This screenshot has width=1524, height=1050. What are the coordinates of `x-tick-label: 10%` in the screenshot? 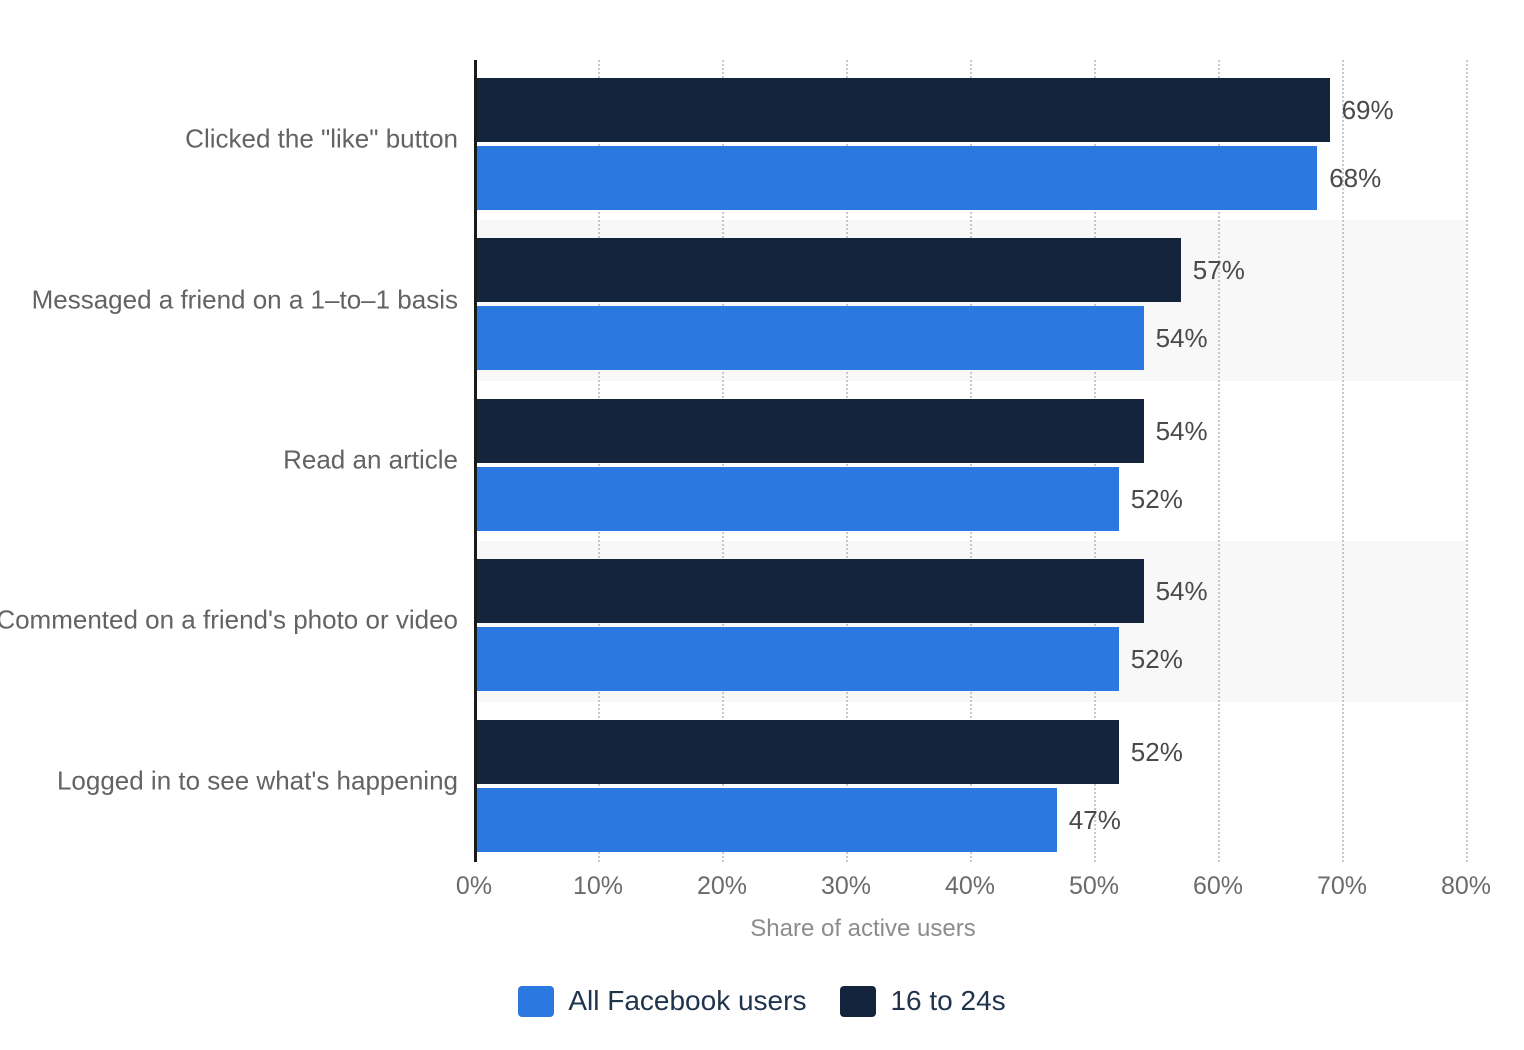 It's located at (598, 886).